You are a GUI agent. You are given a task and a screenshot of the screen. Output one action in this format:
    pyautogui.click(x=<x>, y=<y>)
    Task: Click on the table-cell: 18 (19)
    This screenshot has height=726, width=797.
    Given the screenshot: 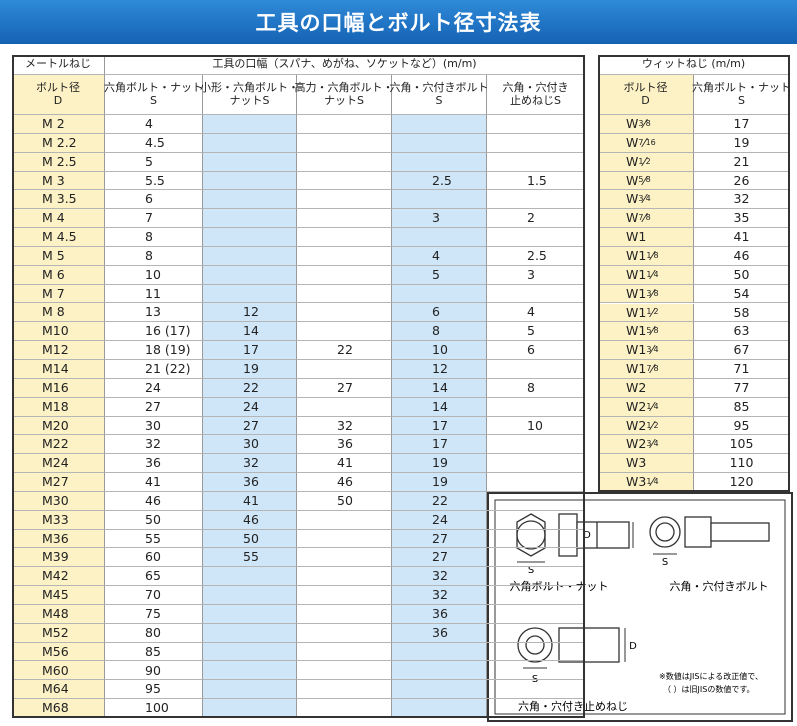 What is the action you would take?
    pyautogui.click(x=154, y=350)
    